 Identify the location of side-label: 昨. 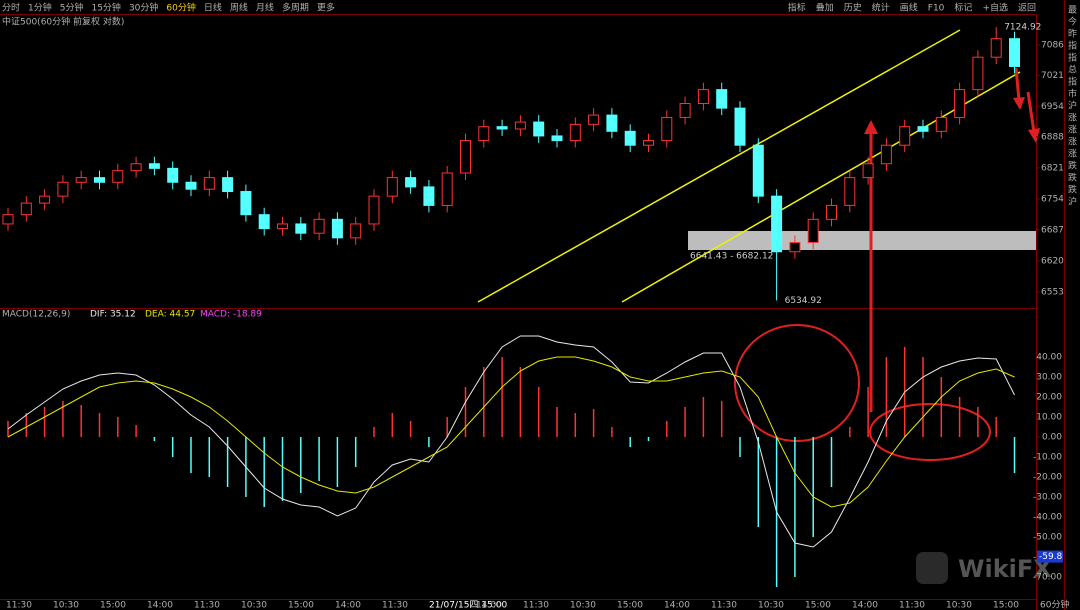
(1072, 34).